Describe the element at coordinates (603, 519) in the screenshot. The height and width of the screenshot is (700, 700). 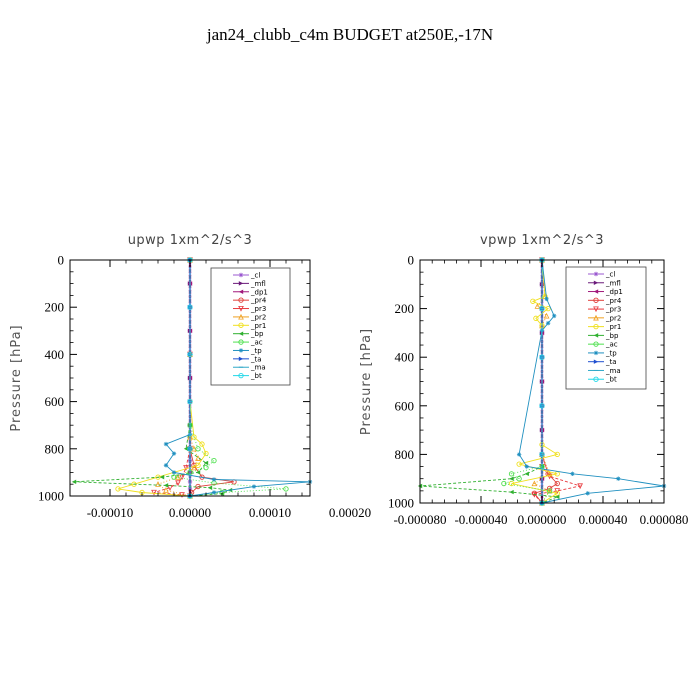
I see `x-tick-label: 0.000040` at that location.